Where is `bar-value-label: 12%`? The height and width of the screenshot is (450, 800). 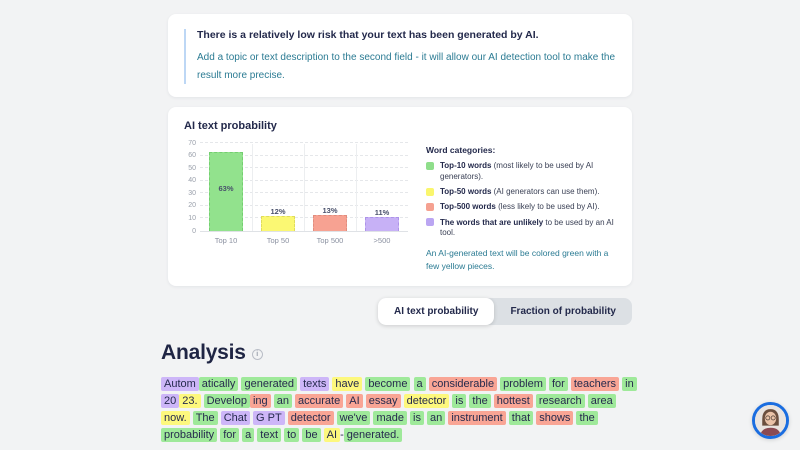
bar-value-label: 12% is located at coordinates (278, 211).